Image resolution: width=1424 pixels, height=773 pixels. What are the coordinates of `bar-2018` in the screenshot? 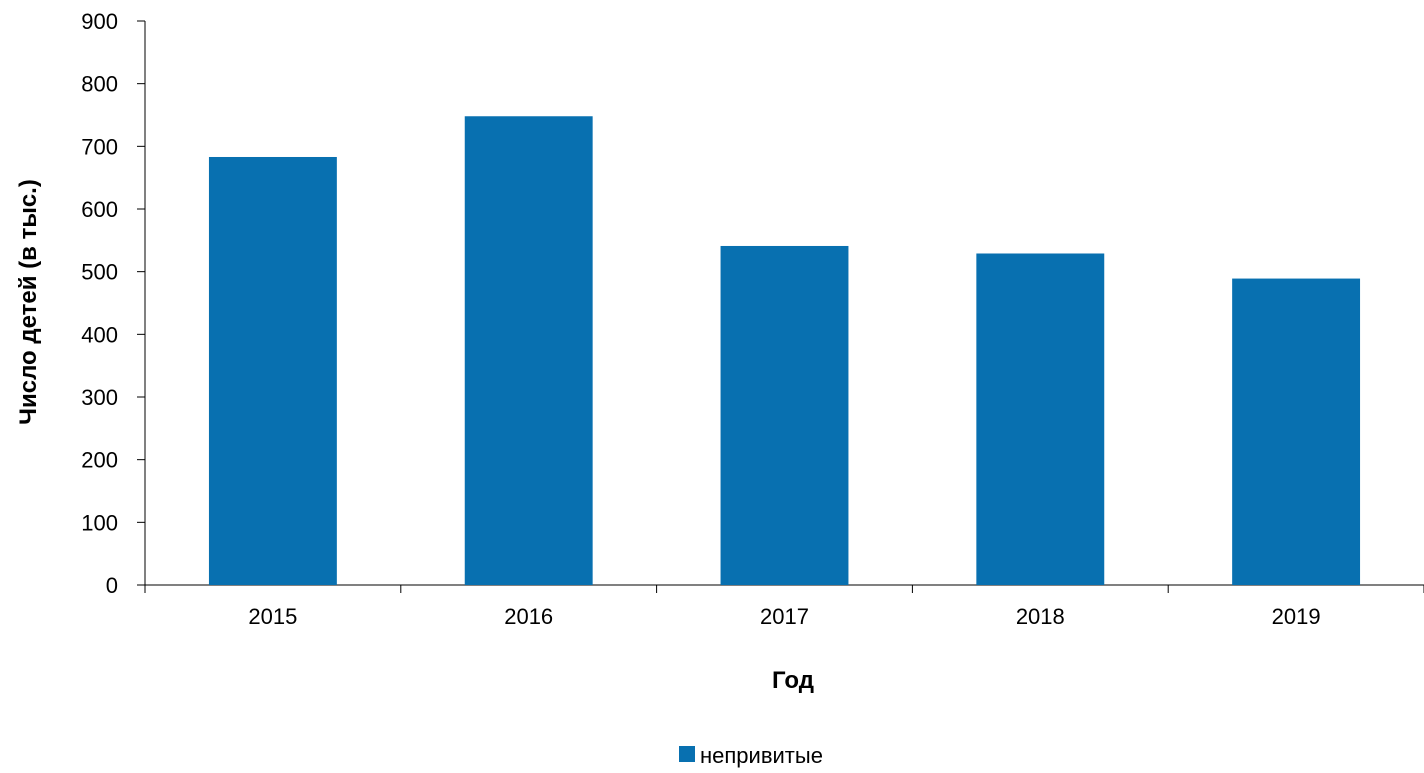 It's located at (1040, 419).